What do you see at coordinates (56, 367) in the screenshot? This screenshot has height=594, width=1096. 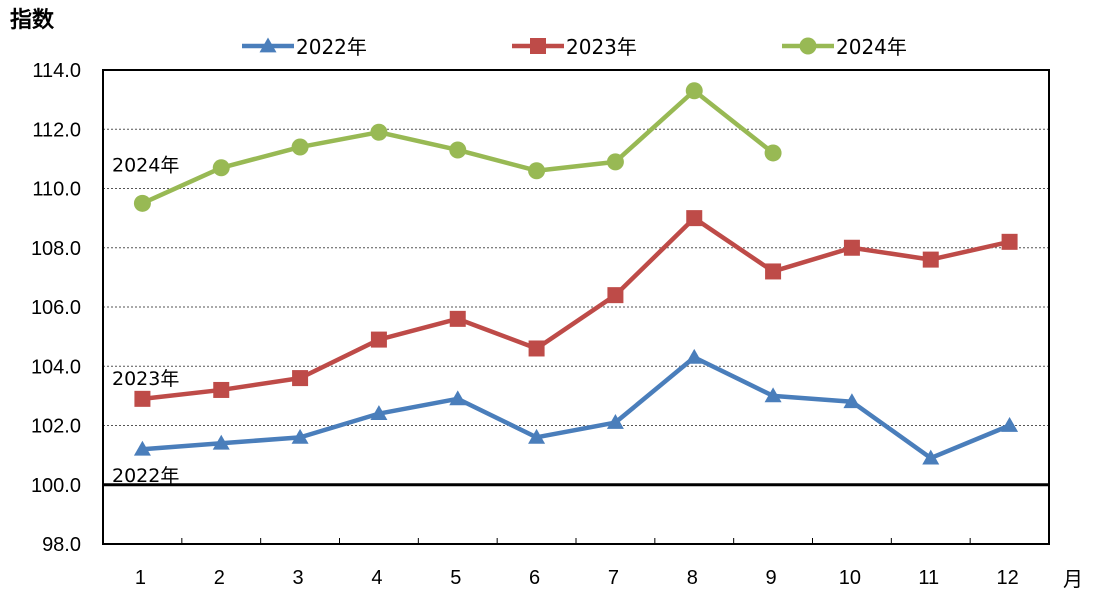 I see `y-tick-label: 104.0` at bounding box center [56, 367].